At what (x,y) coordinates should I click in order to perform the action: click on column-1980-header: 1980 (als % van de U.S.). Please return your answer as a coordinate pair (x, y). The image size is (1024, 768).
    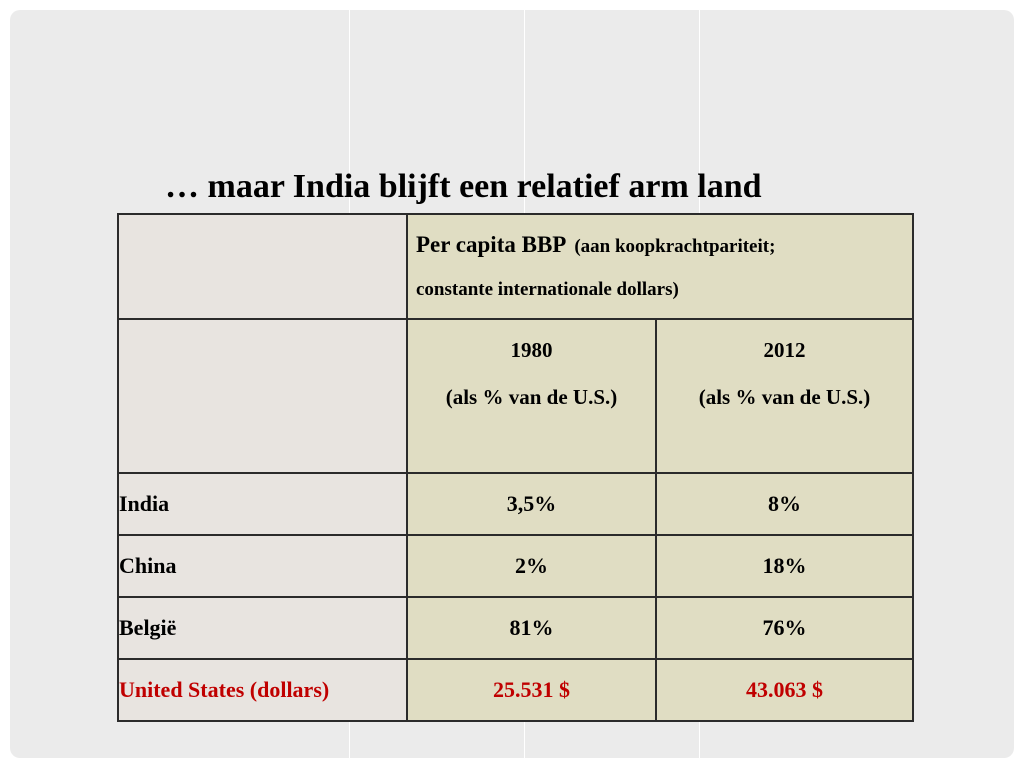
    Looking at the image, I should click on (531, 396).